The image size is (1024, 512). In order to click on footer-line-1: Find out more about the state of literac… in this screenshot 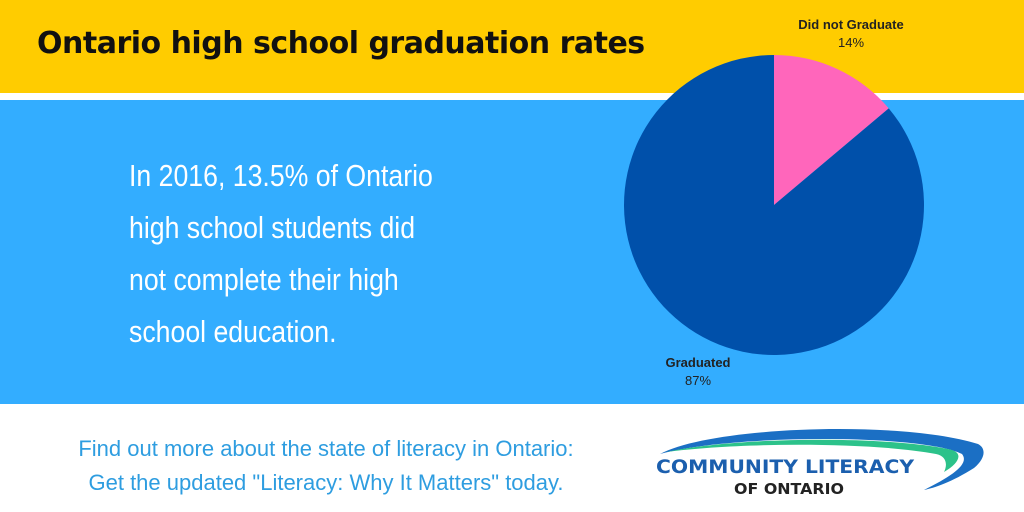, I will do `click(326, 448)`.